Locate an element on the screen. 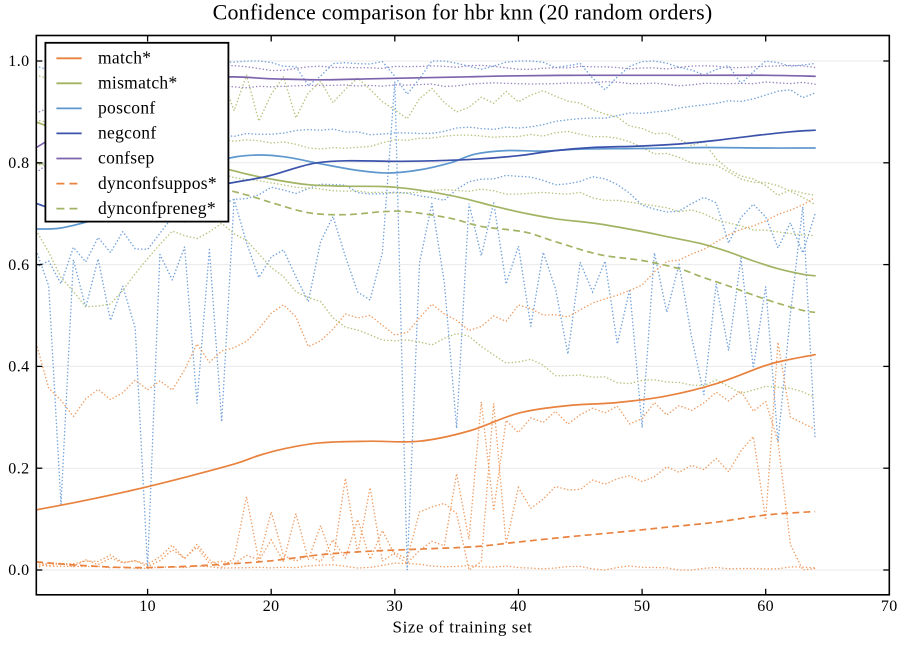  svg-text: dynconfsuppos* is located at coordinates (157, 183).